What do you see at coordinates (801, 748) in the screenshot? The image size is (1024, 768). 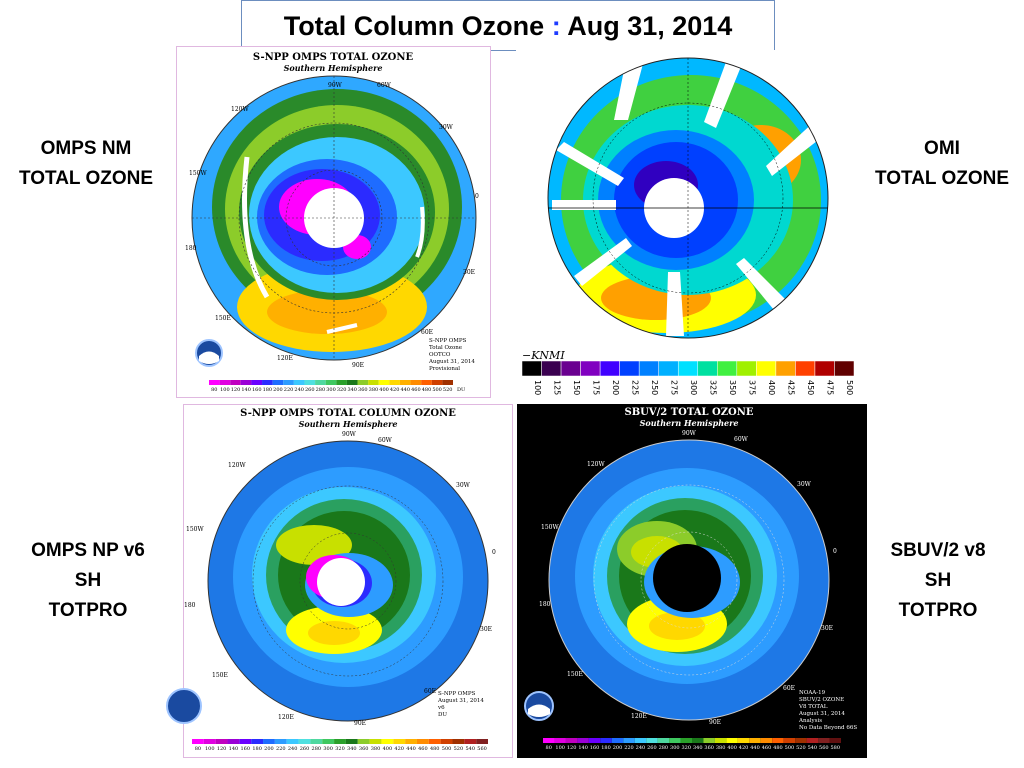 I see `scale-label: 520` at bounding box center [801, 748].